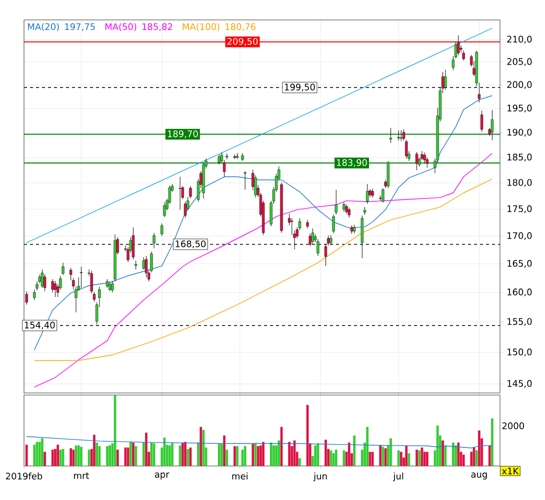 This screenshot has width=545, height=500. I want to click on text: MA(50), so click(120, 27).